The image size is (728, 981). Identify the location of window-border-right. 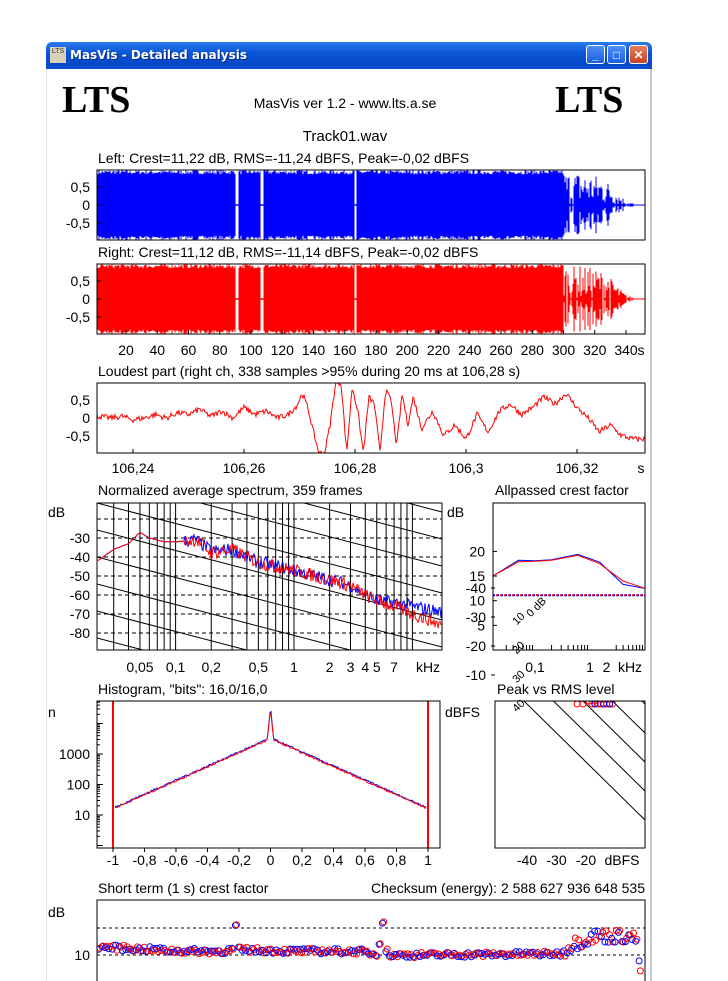
(651, 525).